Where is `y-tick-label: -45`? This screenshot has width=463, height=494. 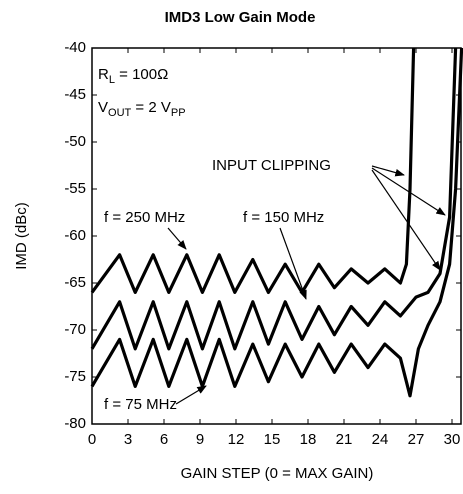
y-tick-label: -45 is located at coordinates (75, 94).